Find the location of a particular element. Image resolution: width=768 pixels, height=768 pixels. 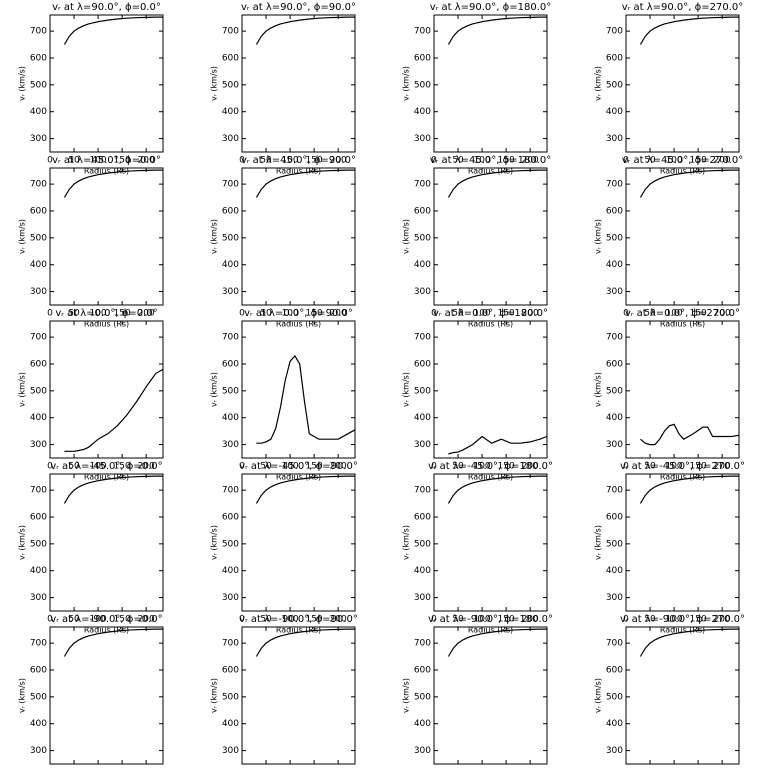

chart-title: vᵣ at λ=-45.0°, ϕ=0.0° is located at coordinates (106, 466).